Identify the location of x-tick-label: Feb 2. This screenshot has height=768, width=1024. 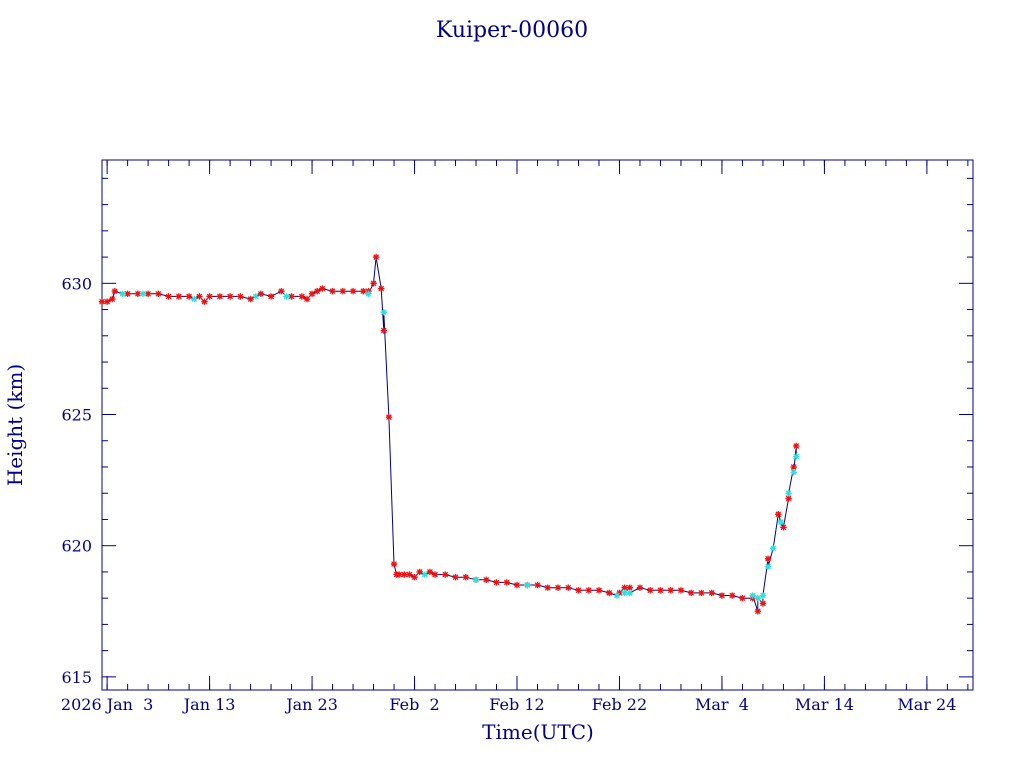
(414, 704).